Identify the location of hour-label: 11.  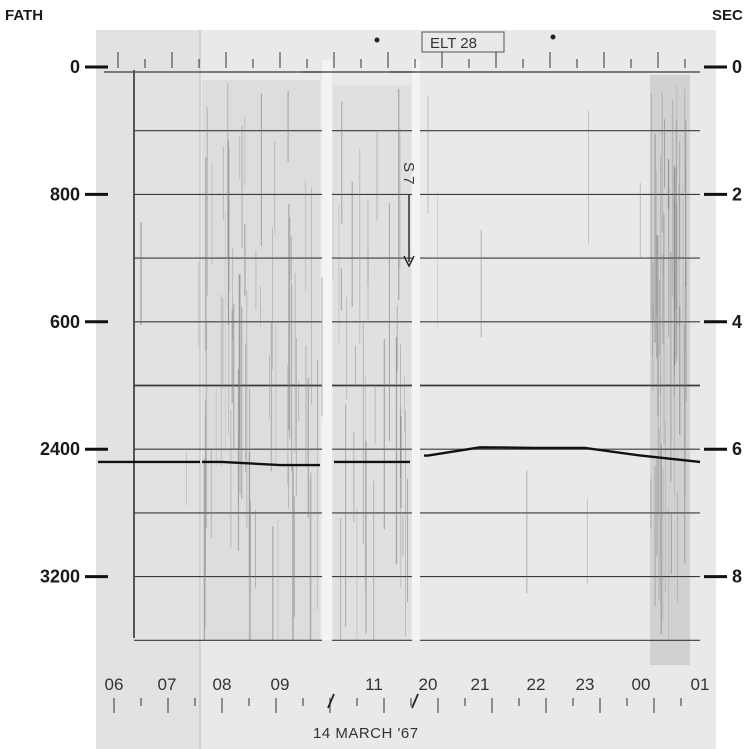
(374, 684).